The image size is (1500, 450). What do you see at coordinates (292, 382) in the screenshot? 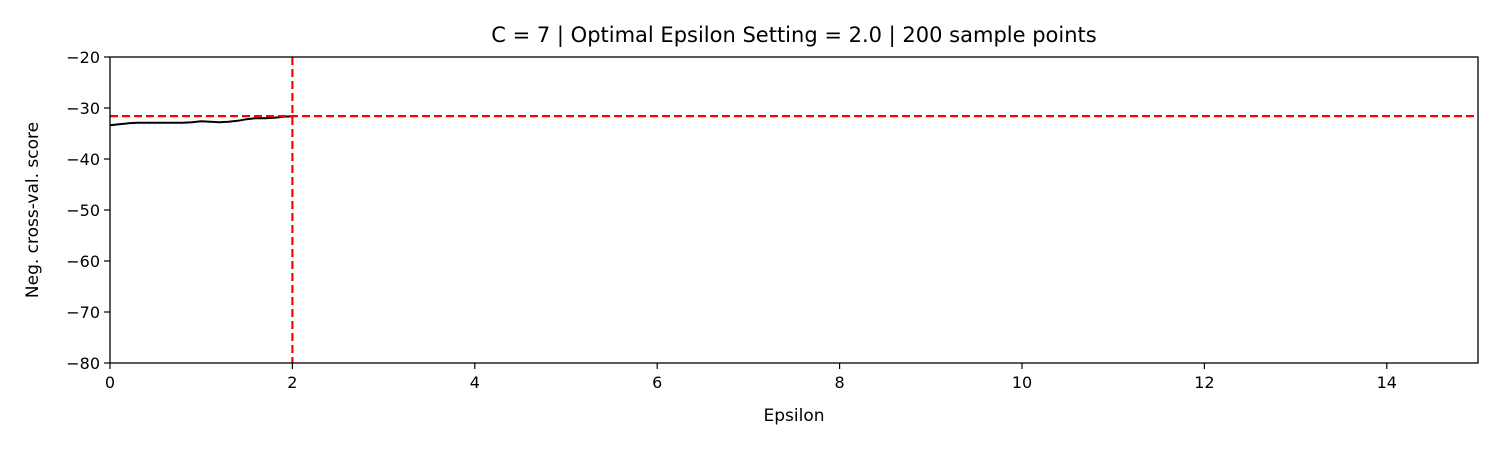
I see `x-tick-label: 2` at bounding box center [292, 382].